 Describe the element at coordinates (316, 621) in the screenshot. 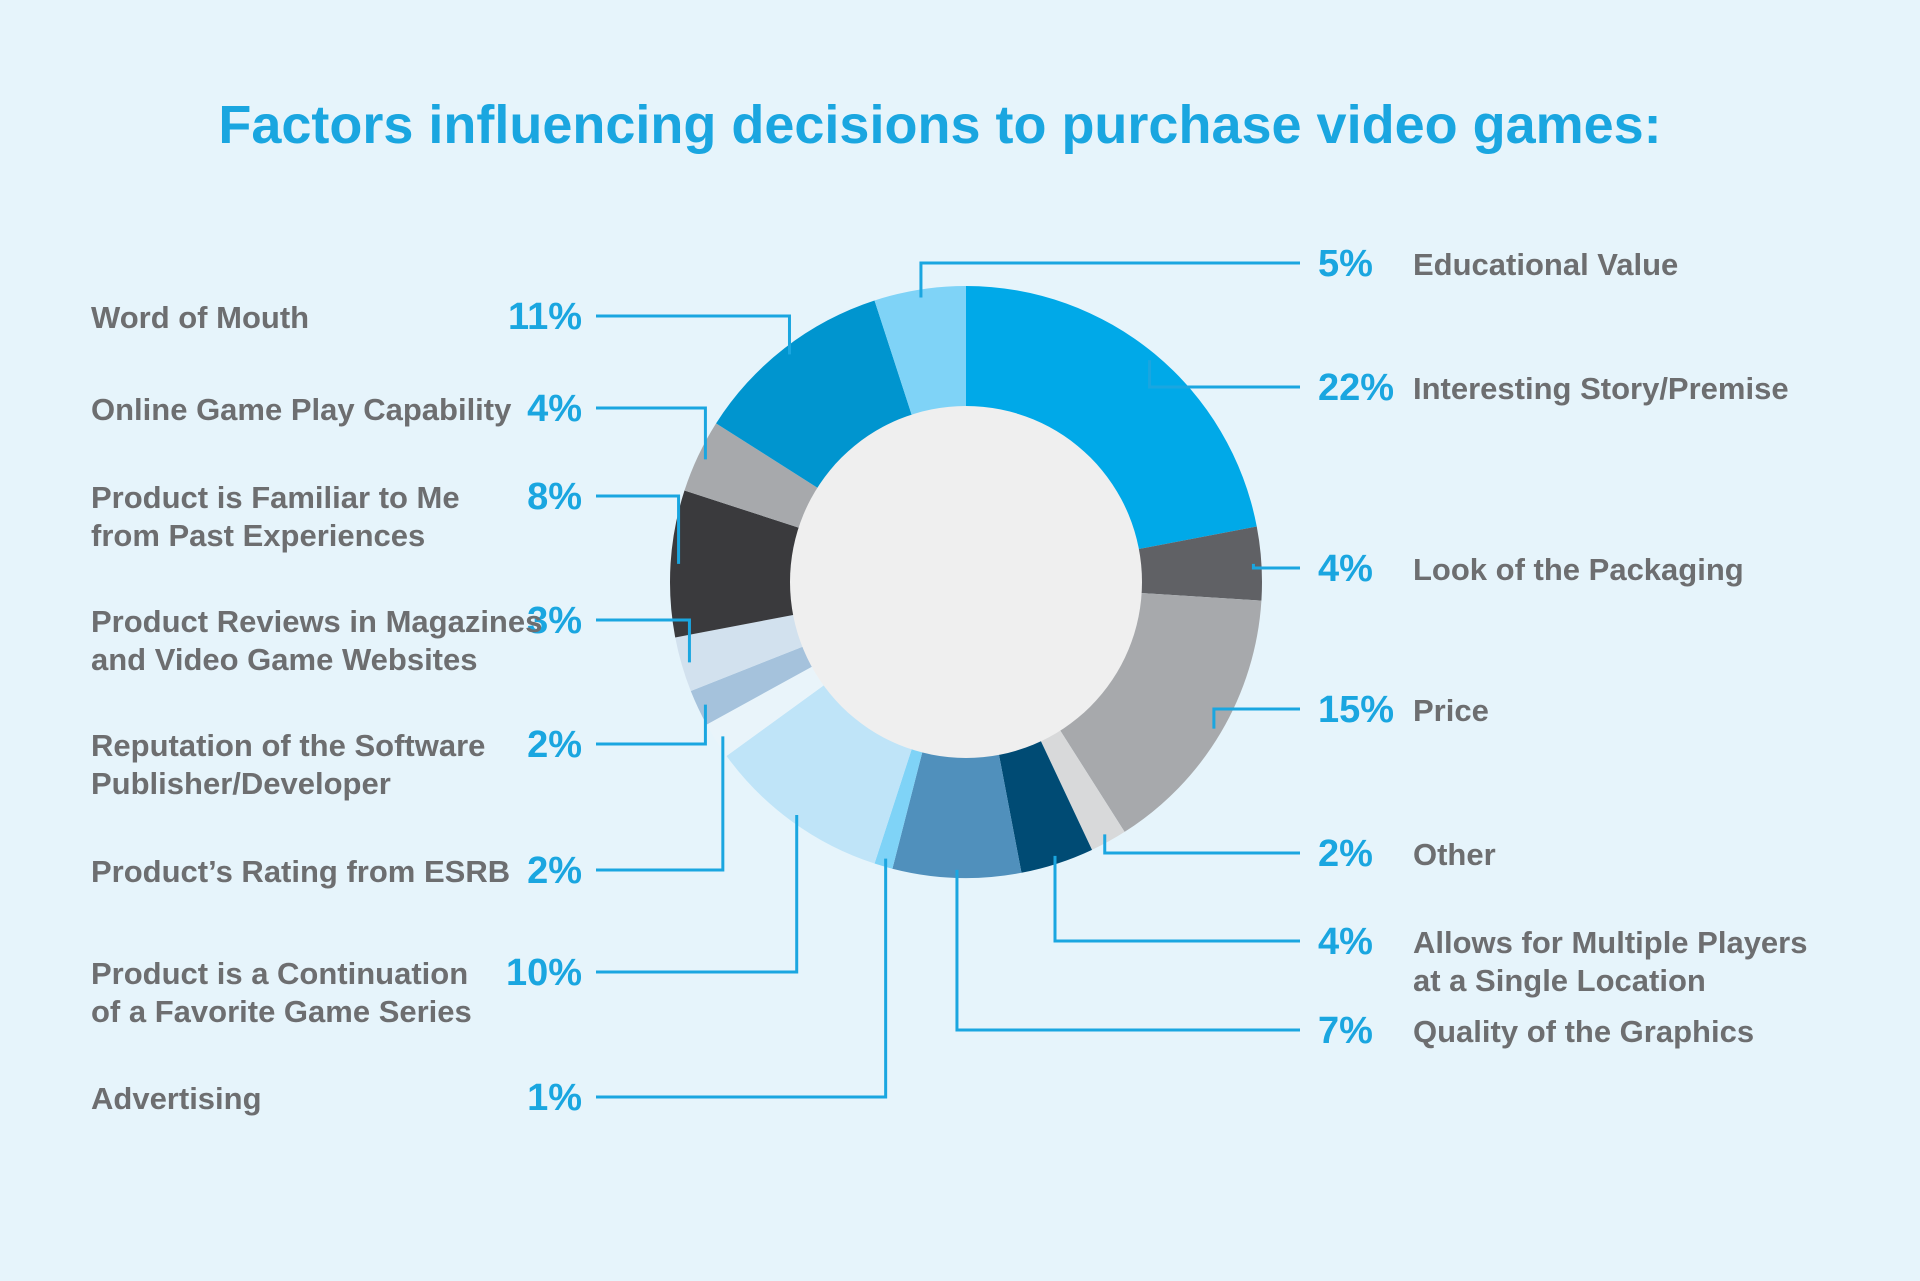

I see `legend-label-product-reviews-in-magazines-and-video-game-websites: Product Reviews in Magazines` at that location.